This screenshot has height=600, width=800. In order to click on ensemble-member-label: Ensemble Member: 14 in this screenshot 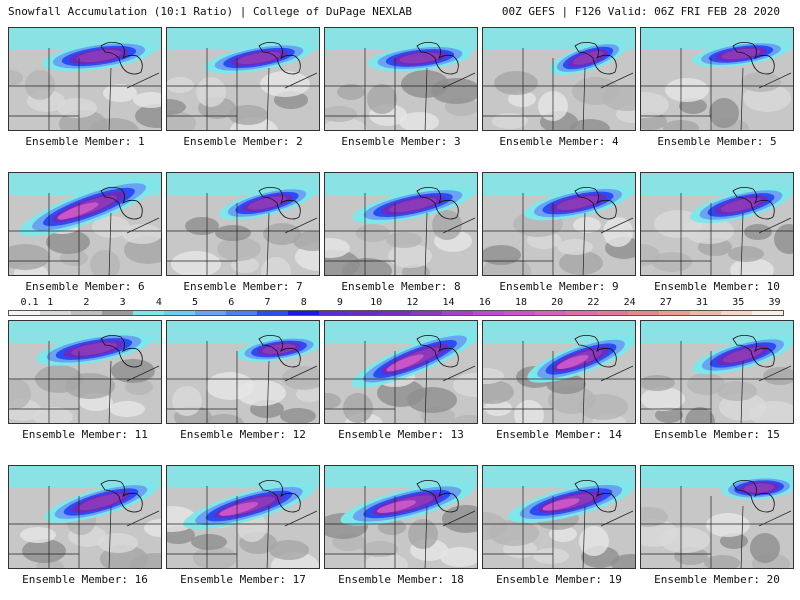, I will do `click(559, 434)`.